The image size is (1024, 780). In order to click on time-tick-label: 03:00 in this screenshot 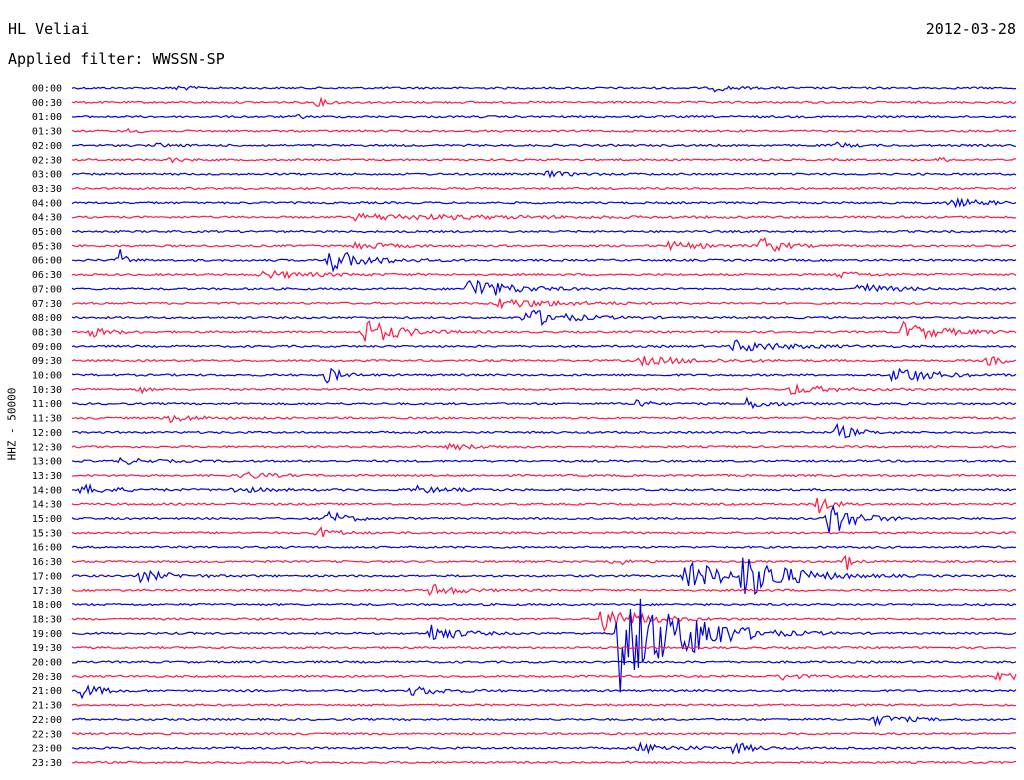, I will do `click(47, 175)`.